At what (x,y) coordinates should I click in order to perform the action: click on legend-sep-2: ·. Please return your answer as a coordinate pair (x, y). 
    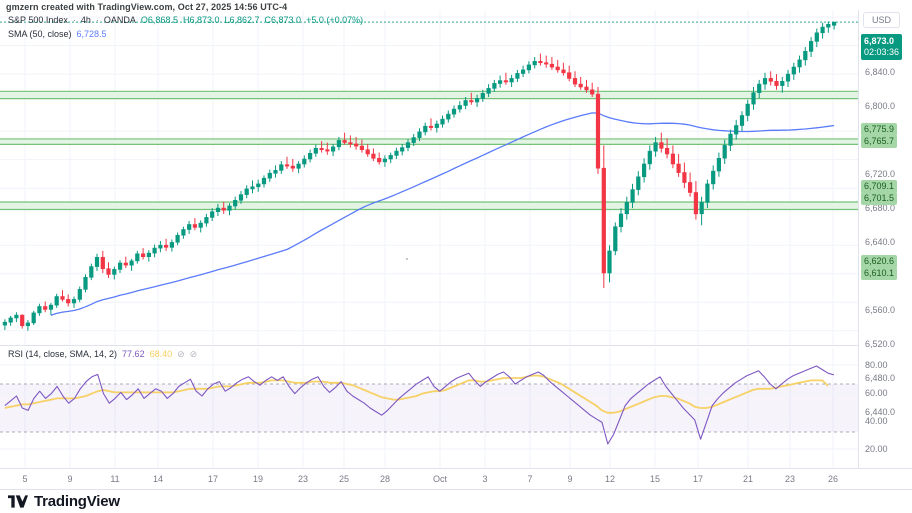
    Looking at the image, I should click on (97, 20).